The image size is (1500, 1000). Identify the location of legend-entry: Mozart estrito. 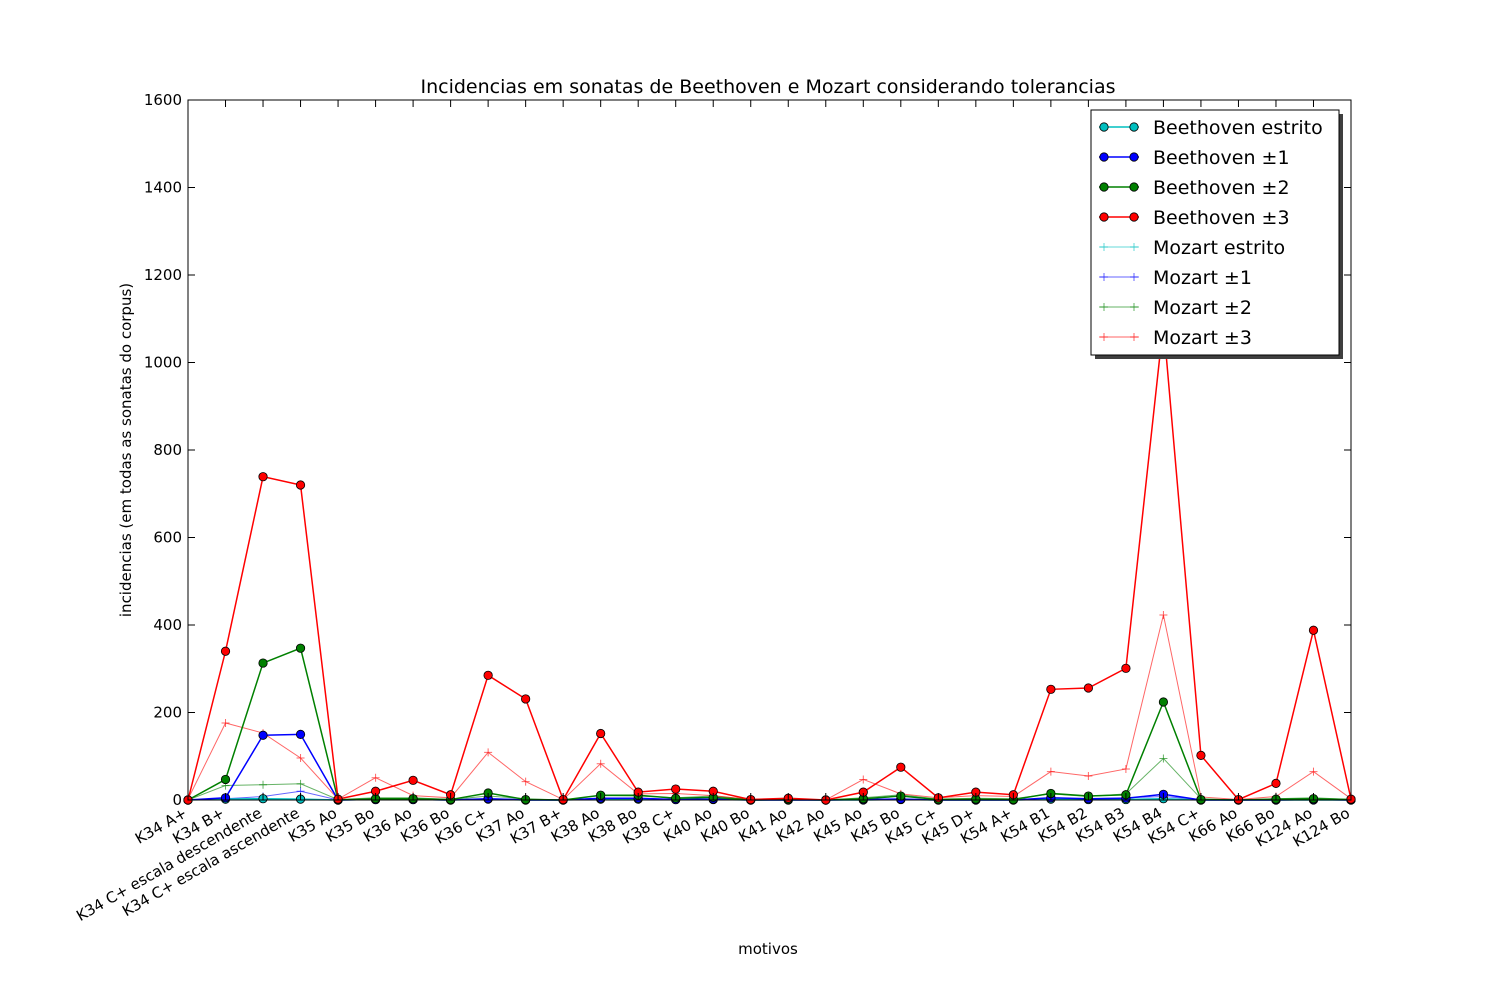
(1192, 248).